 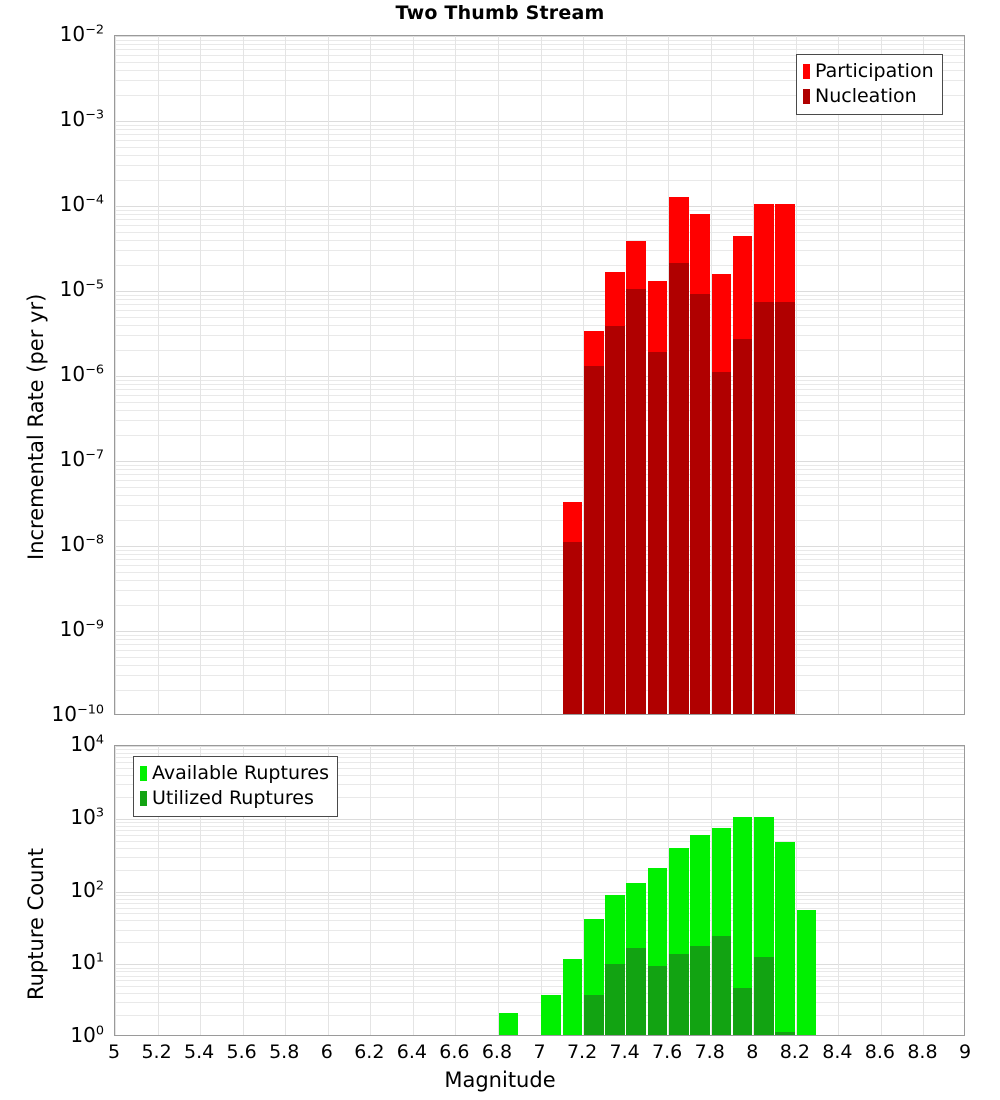 What do you see at coordinates (806, 71) in the screenshot?
I see `legend-swatch-participation` at bounding box center [806, 71].